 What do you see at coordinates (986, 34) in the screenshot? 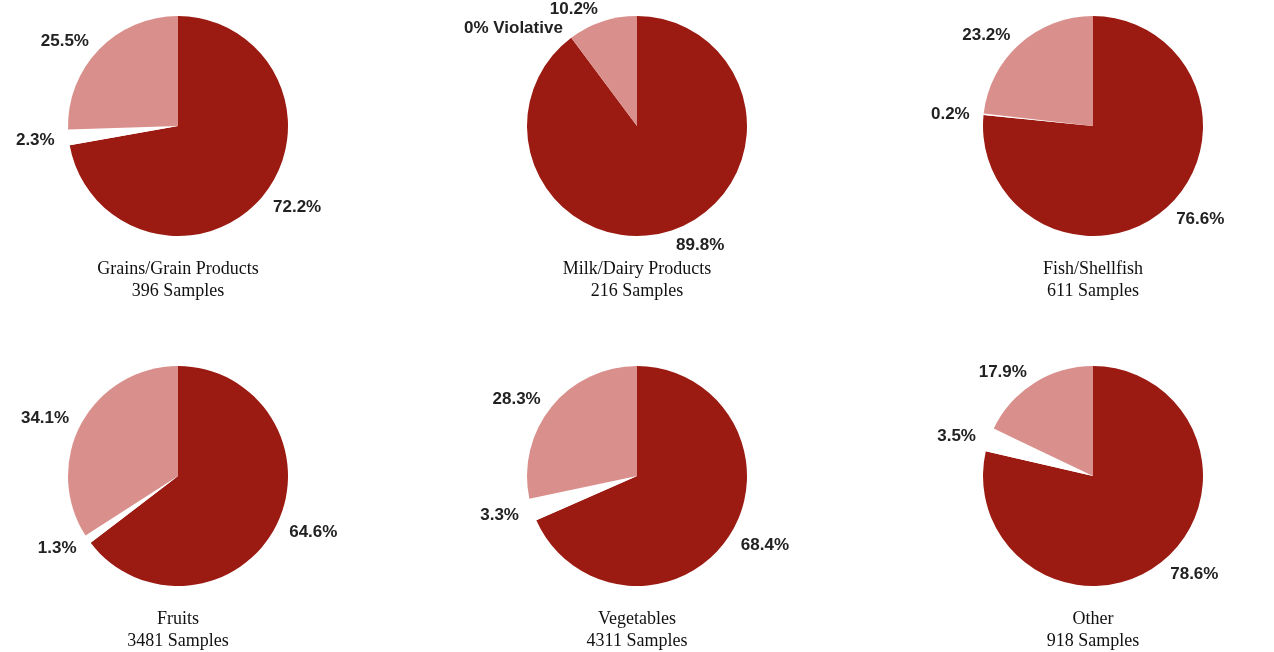
I see `data-label: 23.2%` at bounding box center [986, 34].